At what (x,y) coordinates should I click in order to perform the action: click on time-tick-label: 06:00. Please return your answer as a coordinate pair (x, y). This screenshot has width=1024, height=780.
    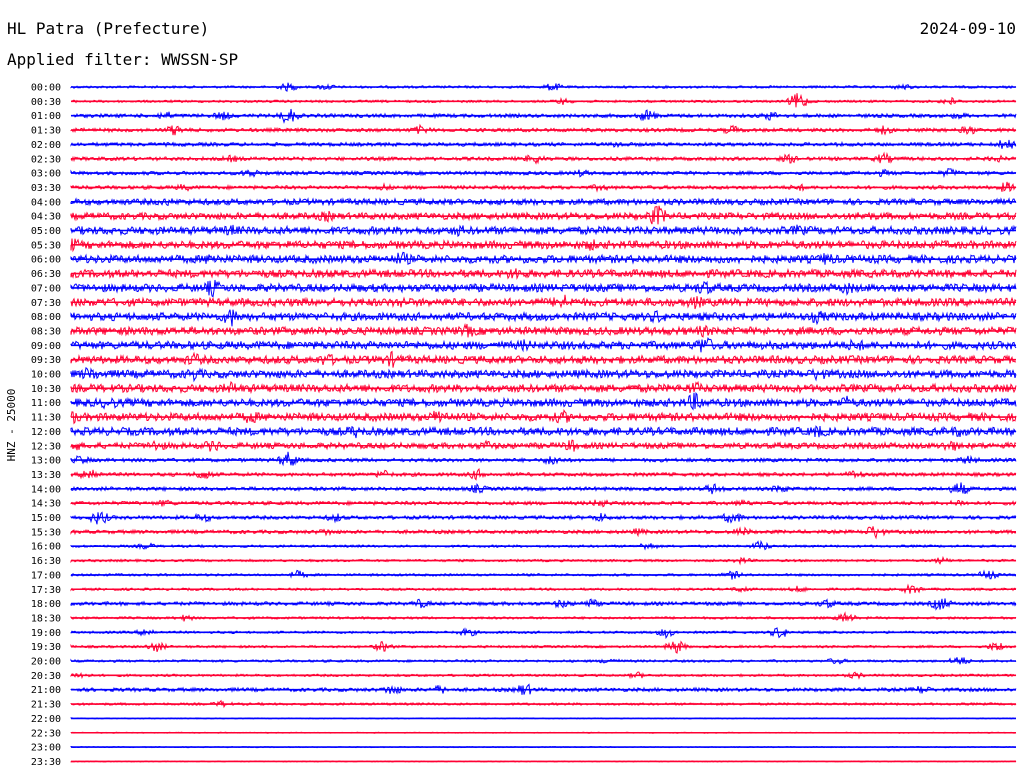
    Looking at the image, I should click on (46, 260).